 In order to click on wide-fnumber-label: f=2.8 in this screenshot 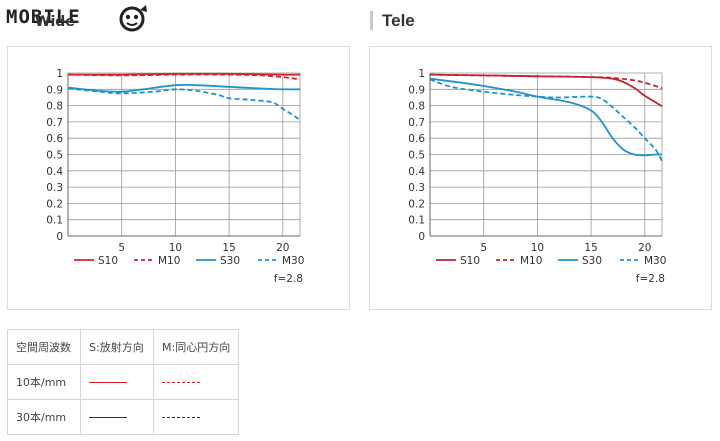, I will do `click(288, 279)`.